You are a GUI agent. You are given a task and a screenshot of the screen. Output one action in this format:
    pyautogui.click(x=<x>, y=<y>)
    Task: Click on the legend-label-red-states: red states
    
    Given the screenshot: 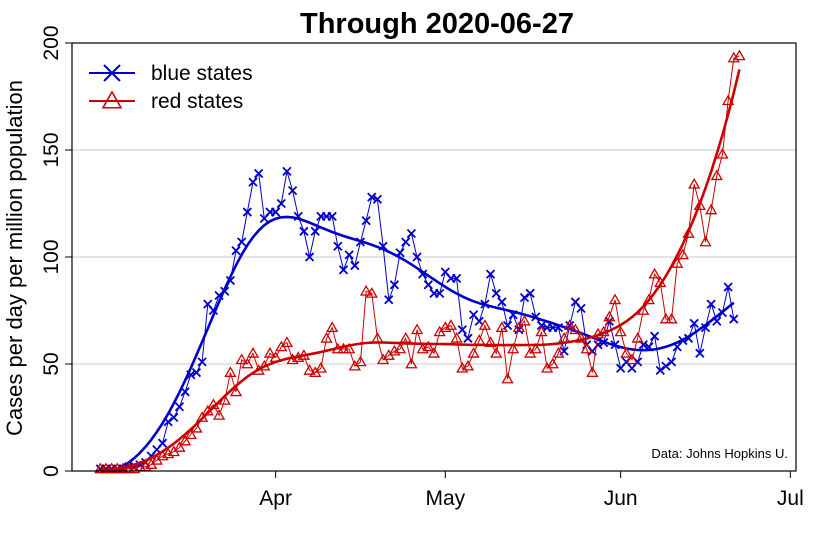 What is the action you would take?
    pyautogui.click(x=197, y=101)
    